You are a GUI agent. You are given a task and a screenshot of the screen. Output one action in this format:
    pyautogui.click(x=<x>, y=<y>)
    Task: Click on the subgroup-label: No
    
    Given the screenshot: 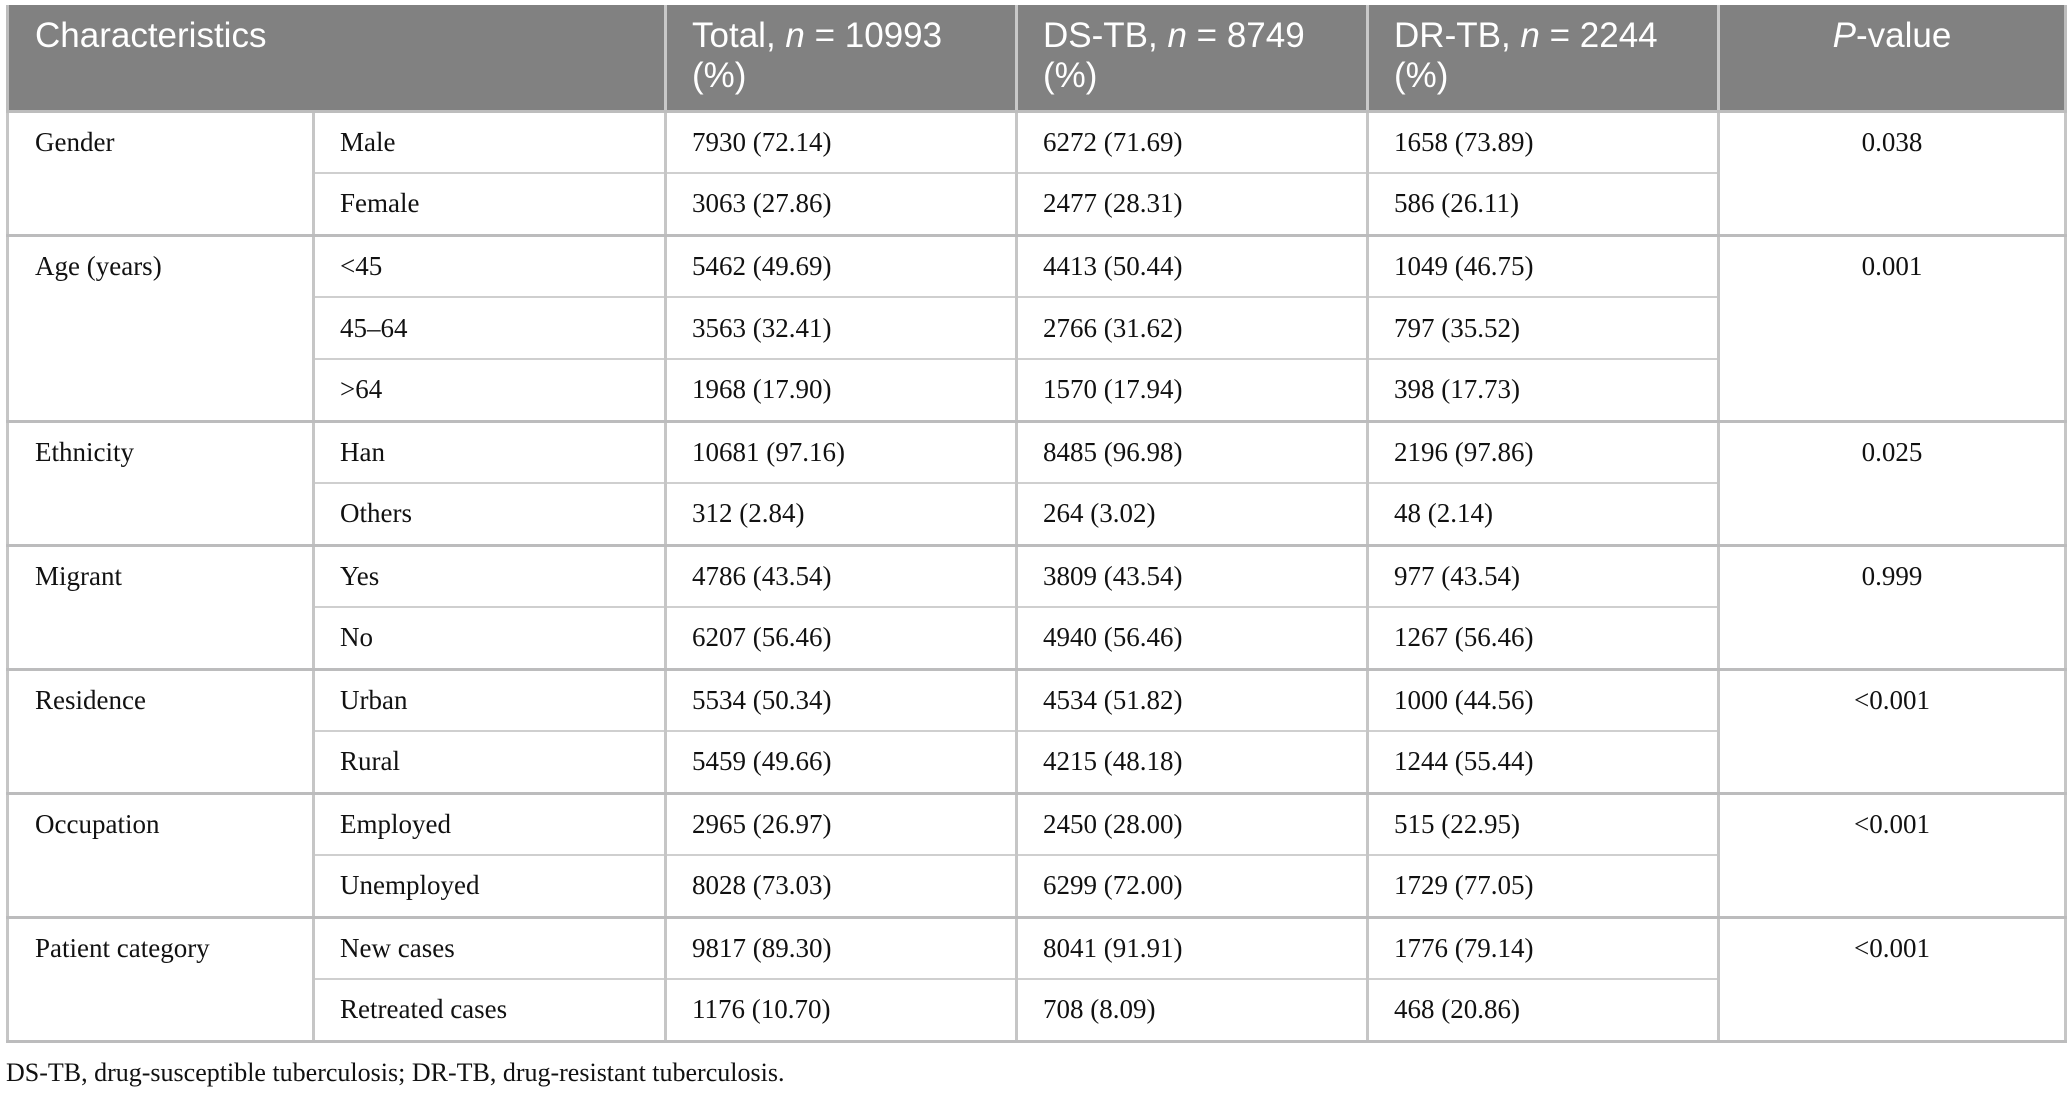 What is the action you would take?
    pyautogui.click(x=489, y=639)
    